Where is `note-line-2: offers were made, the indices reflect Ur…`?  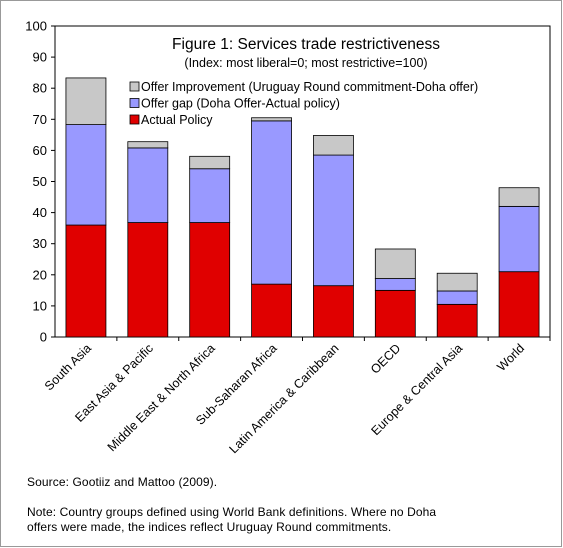
note-line-2: offers were made, the indices reflect Ur… is located at coordinates (209, 527).